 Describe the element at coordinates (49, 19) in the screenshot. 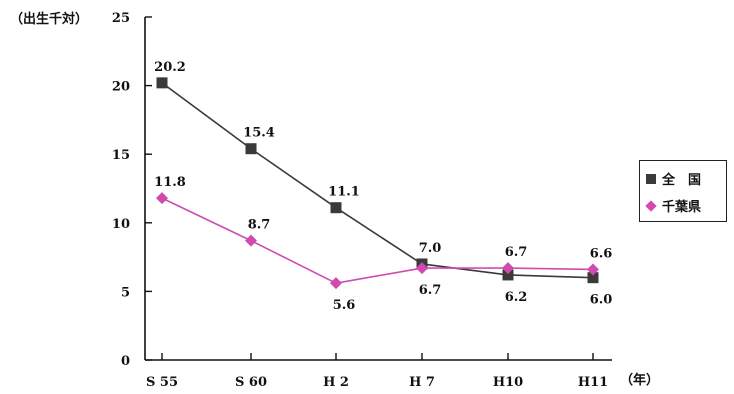

I see `y-axis-unit-label: （出生千対）` at that location.